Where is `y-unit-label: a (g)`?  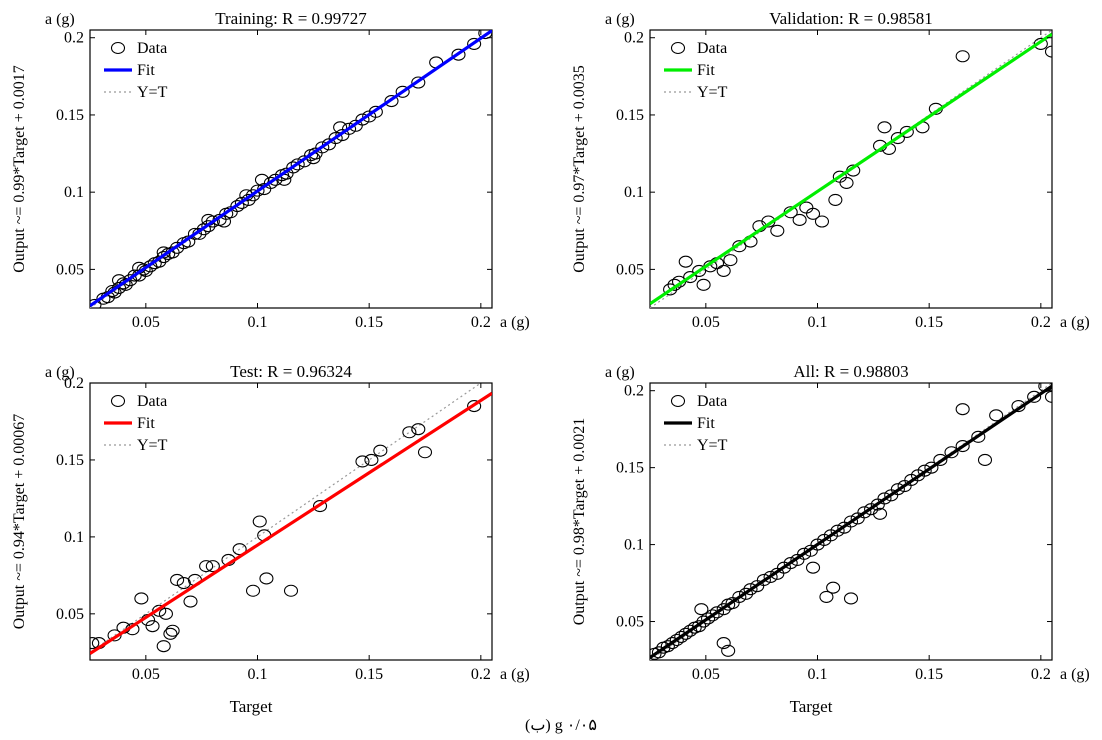 y-unit-label: a (g) is located at coordinates (620, 372).